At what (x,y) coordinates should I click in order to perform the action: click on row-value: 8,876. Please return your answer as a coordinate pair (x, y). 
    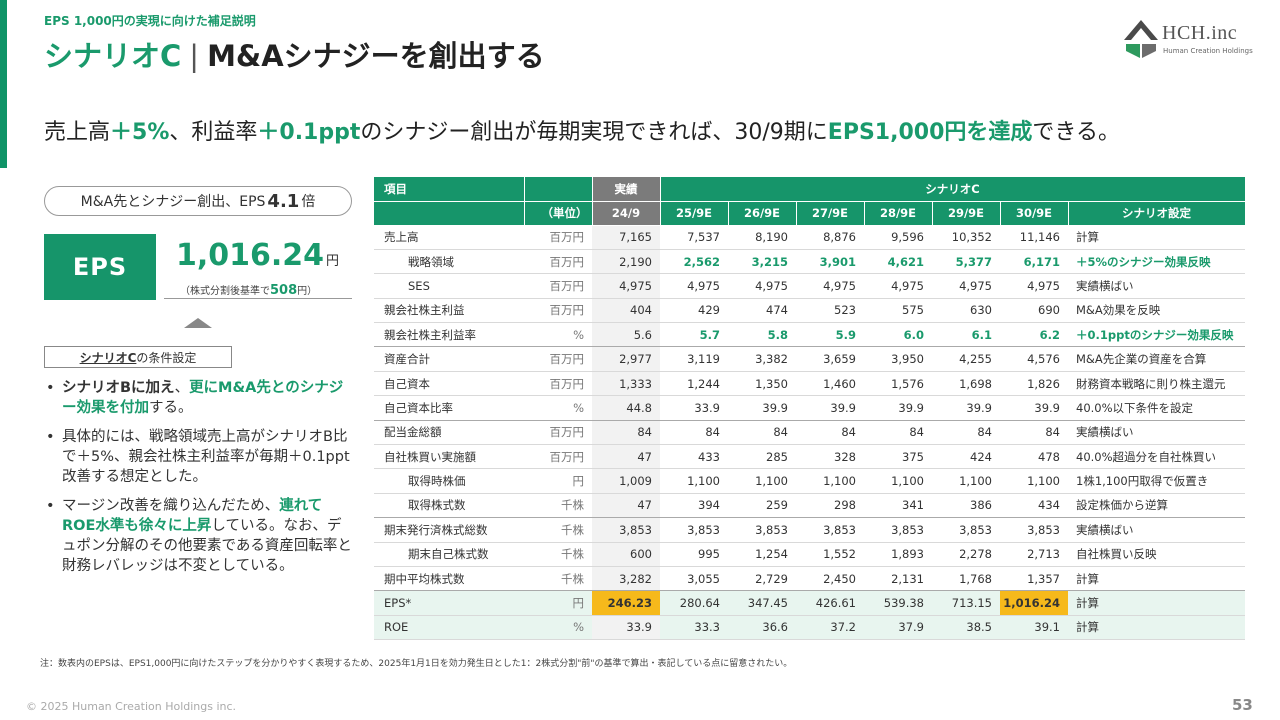
    Looking at the image, I should click on (830, 237).